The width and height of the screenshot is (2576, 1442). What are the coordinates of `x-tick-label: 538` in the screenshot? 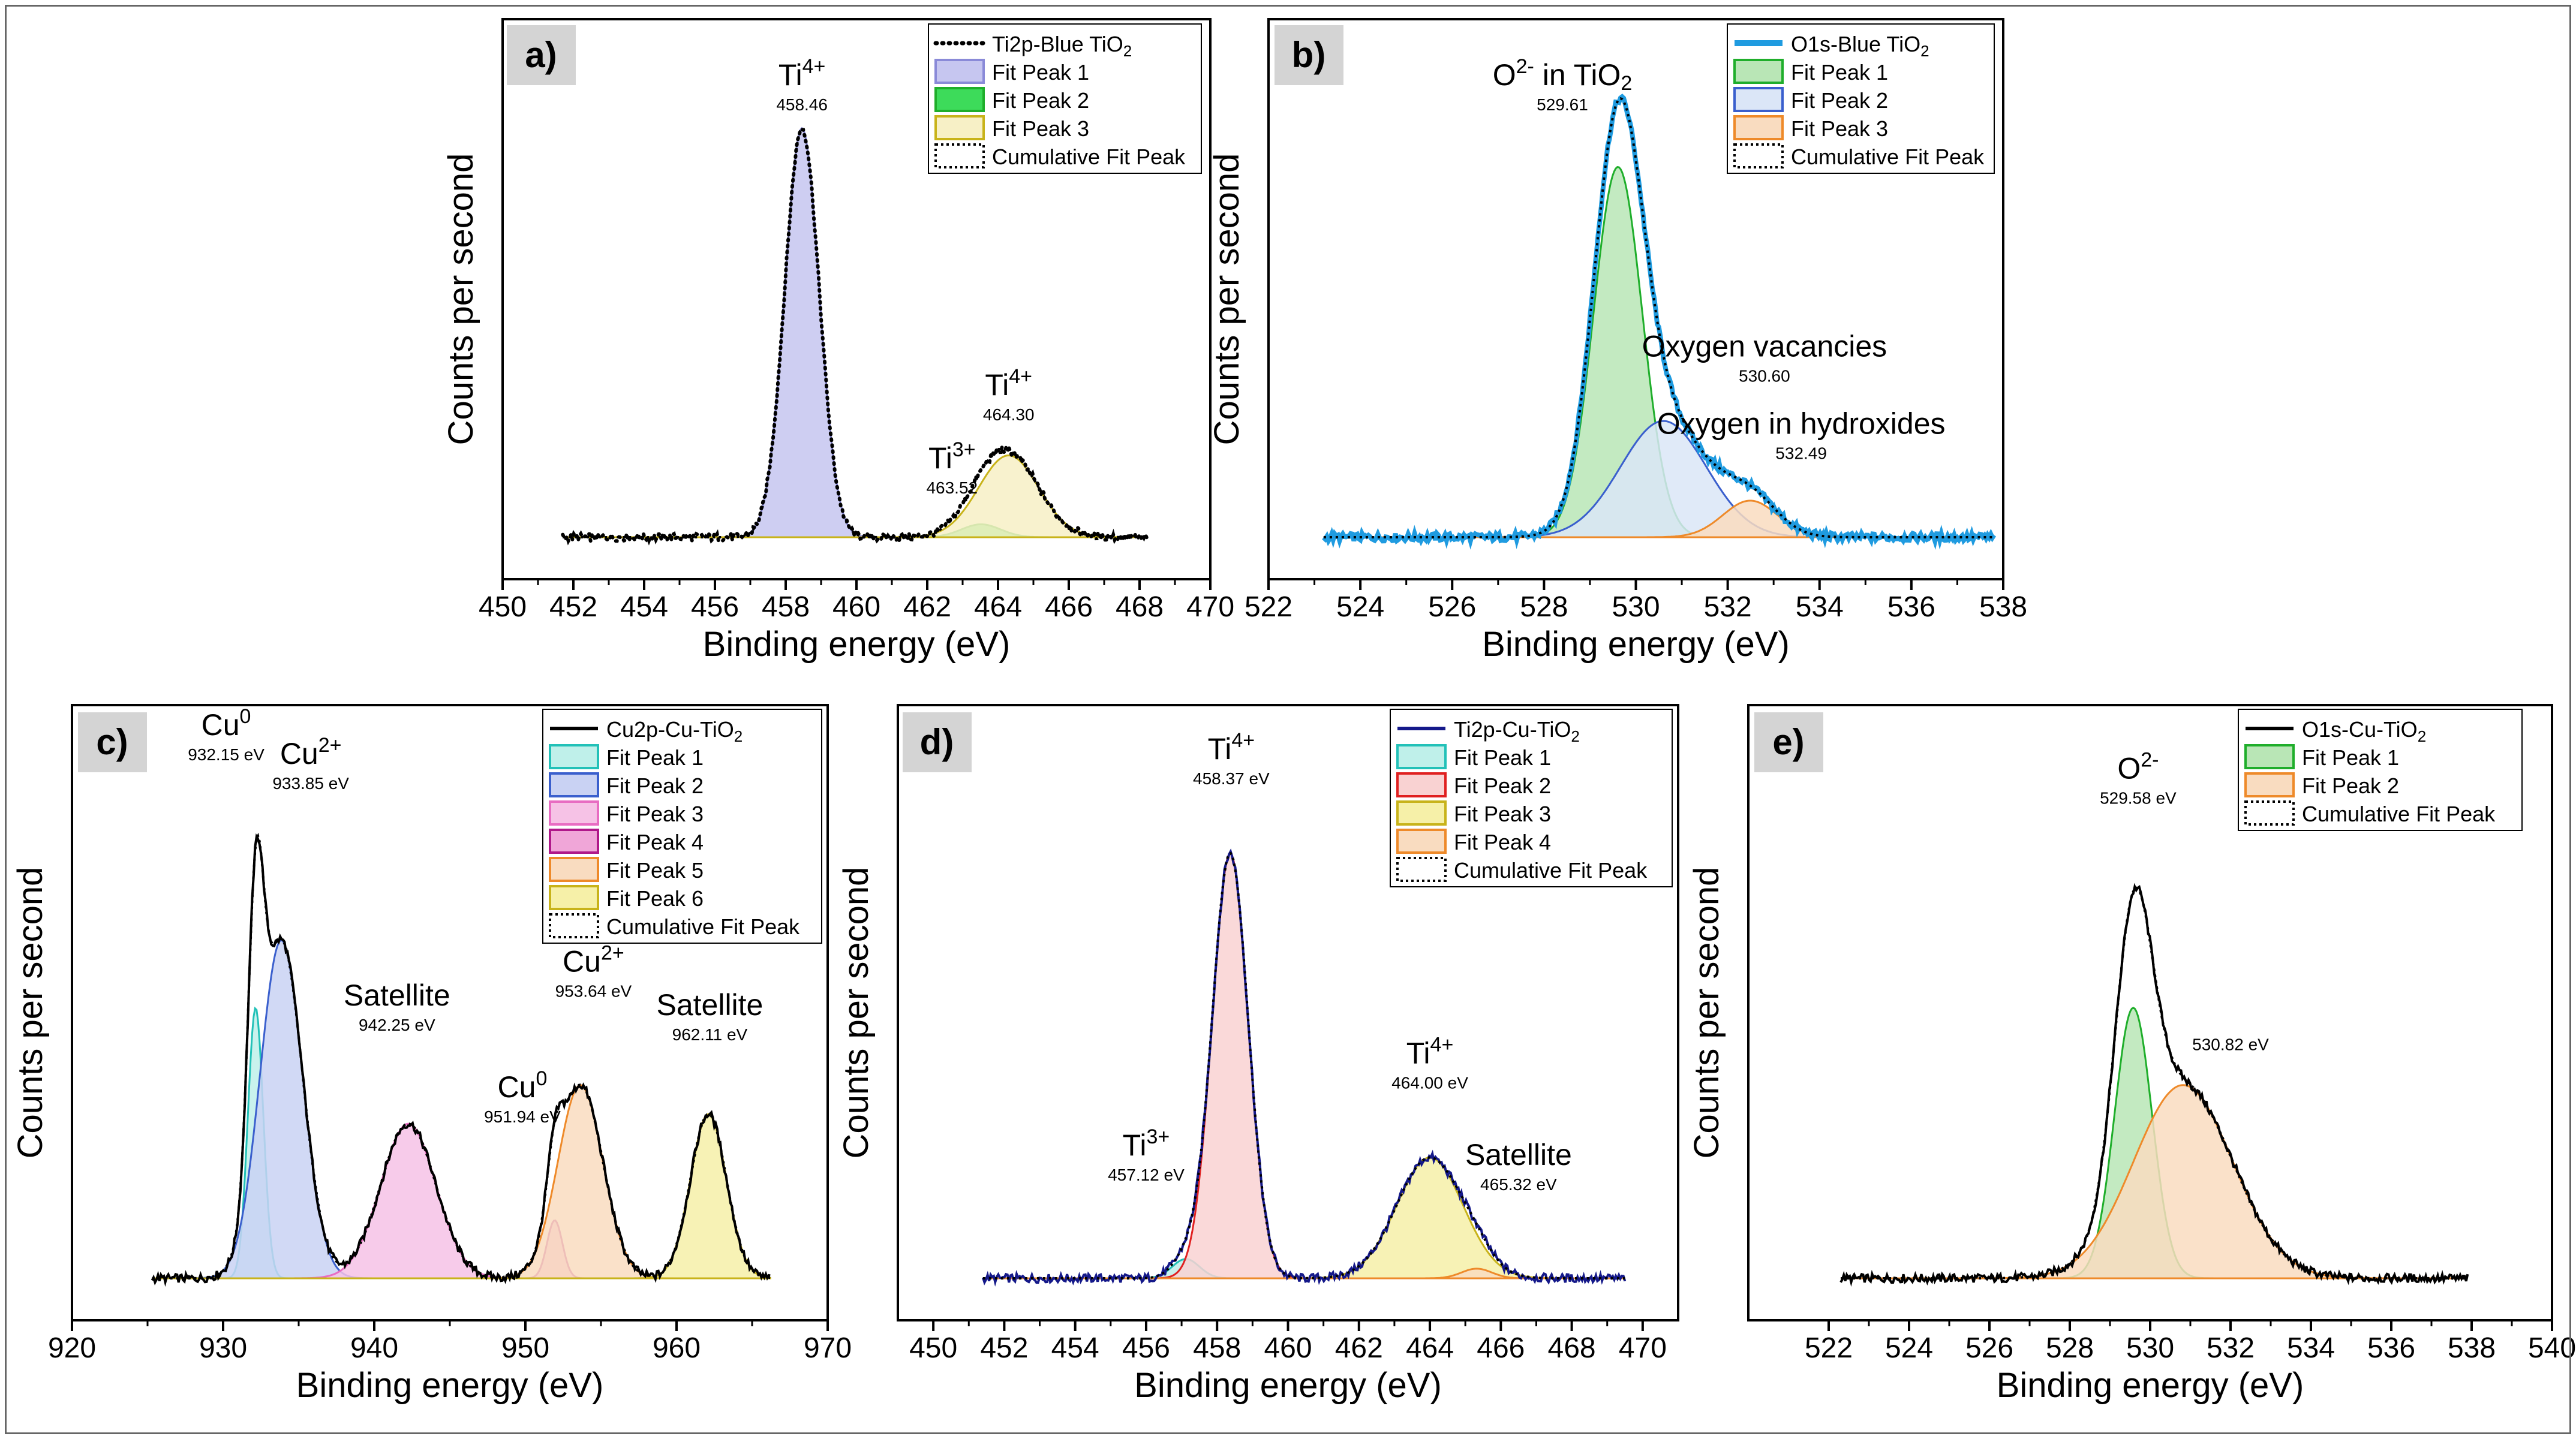 It's located at (2003, 607).